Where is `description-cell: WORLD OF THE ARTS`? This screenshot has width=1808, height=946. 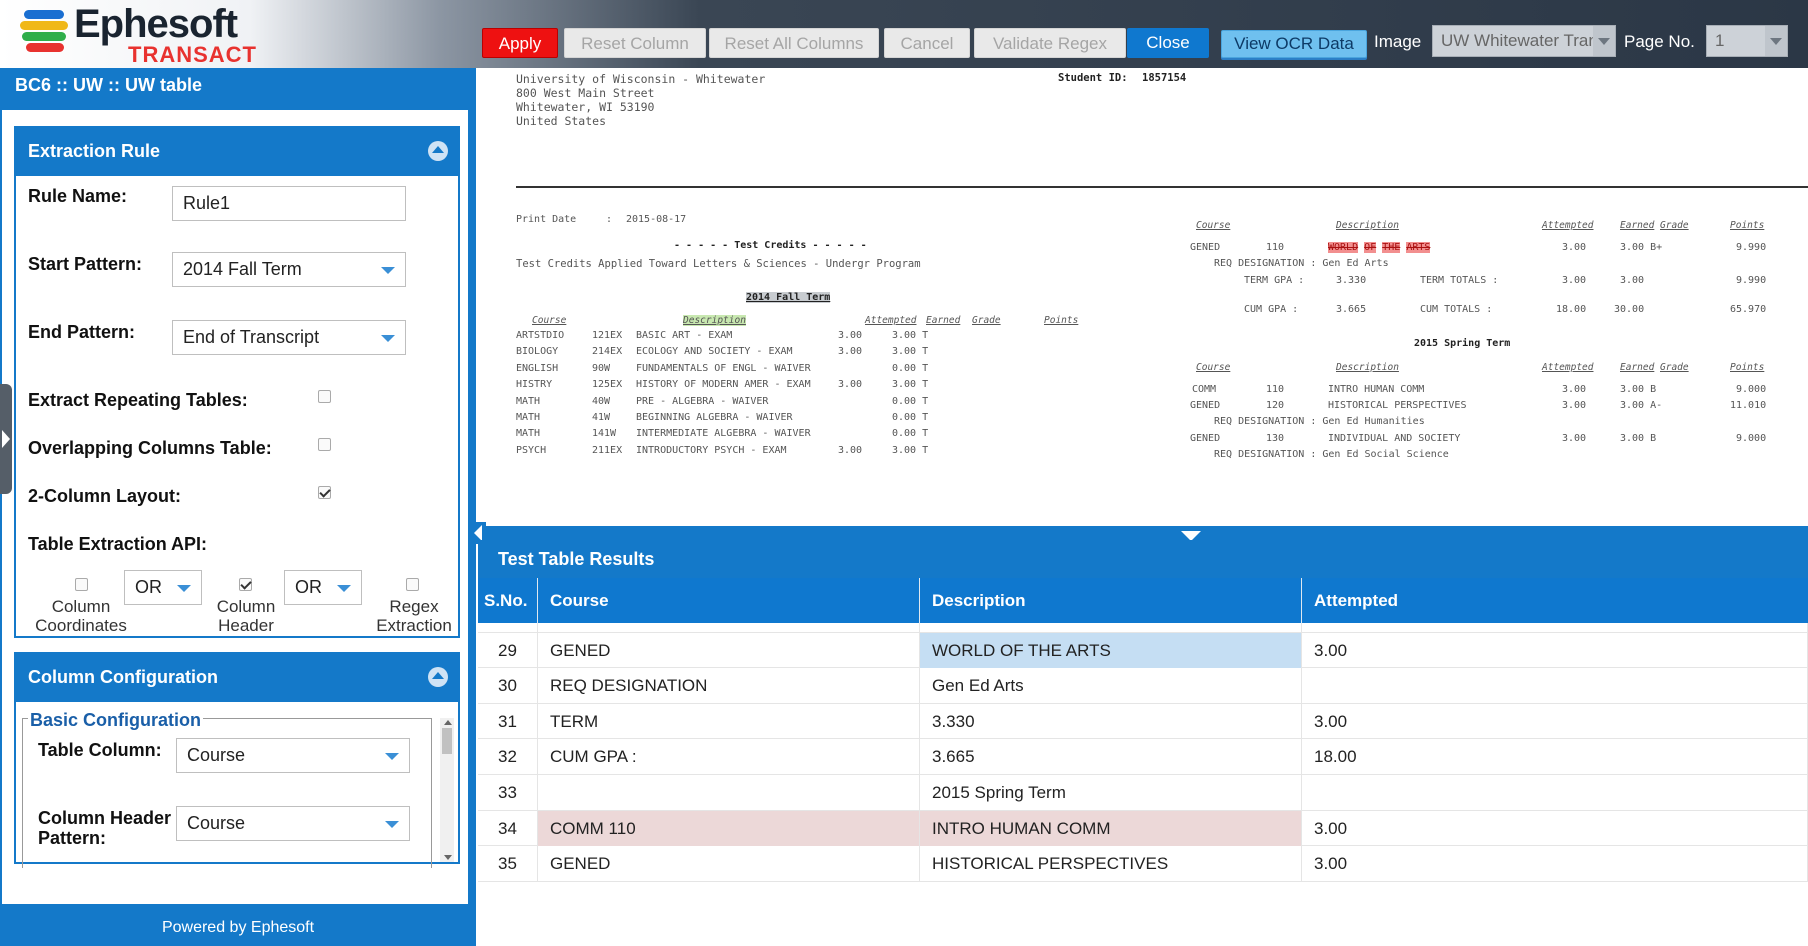
description-cell: WORLD OF THE ARTS is located at coordinates (1111, 650).